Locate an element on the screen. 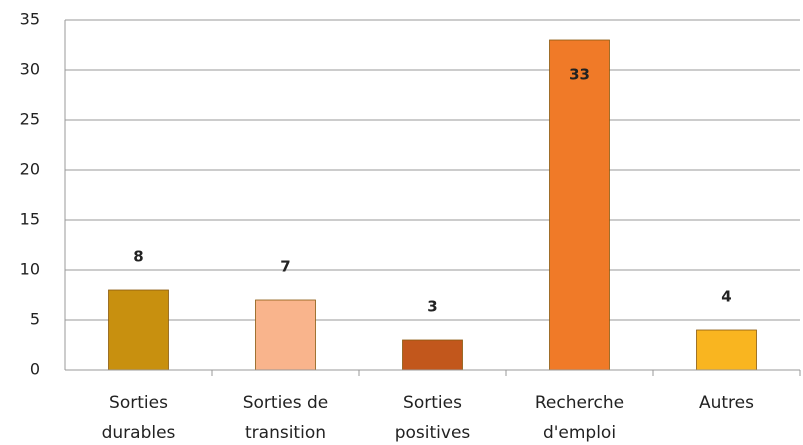 The height and width of the screenshot is (445, 803). value-label: 7 is located at coordinates (285, 267).